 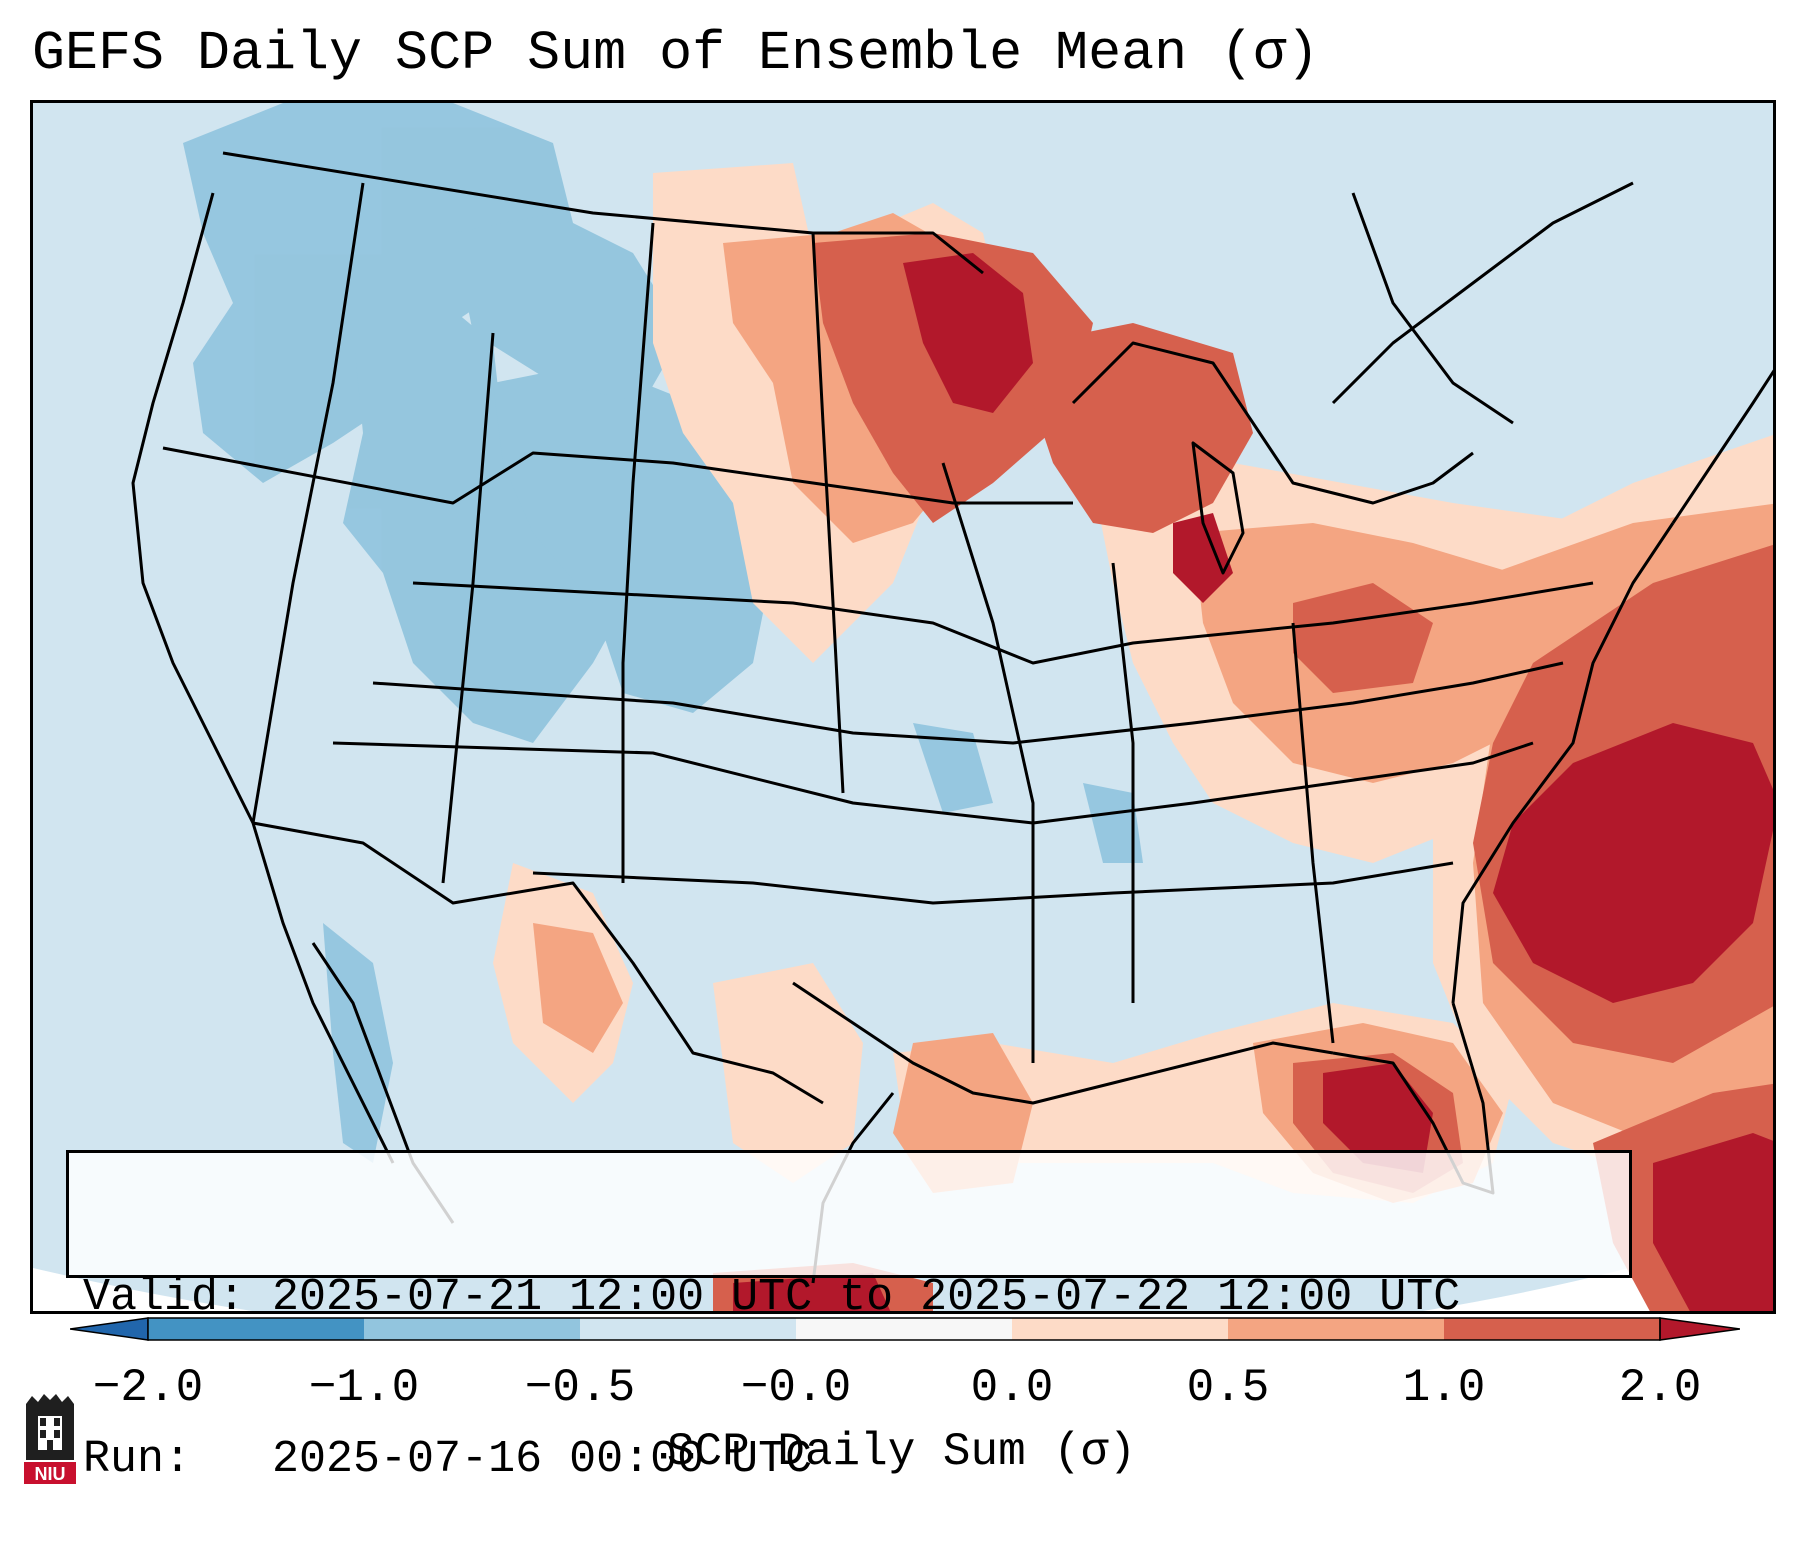 What do you see at coordinates (50, 1439) in the screenshot?
I see `niu-logo: NIU` at bounding box center [50, 1439].